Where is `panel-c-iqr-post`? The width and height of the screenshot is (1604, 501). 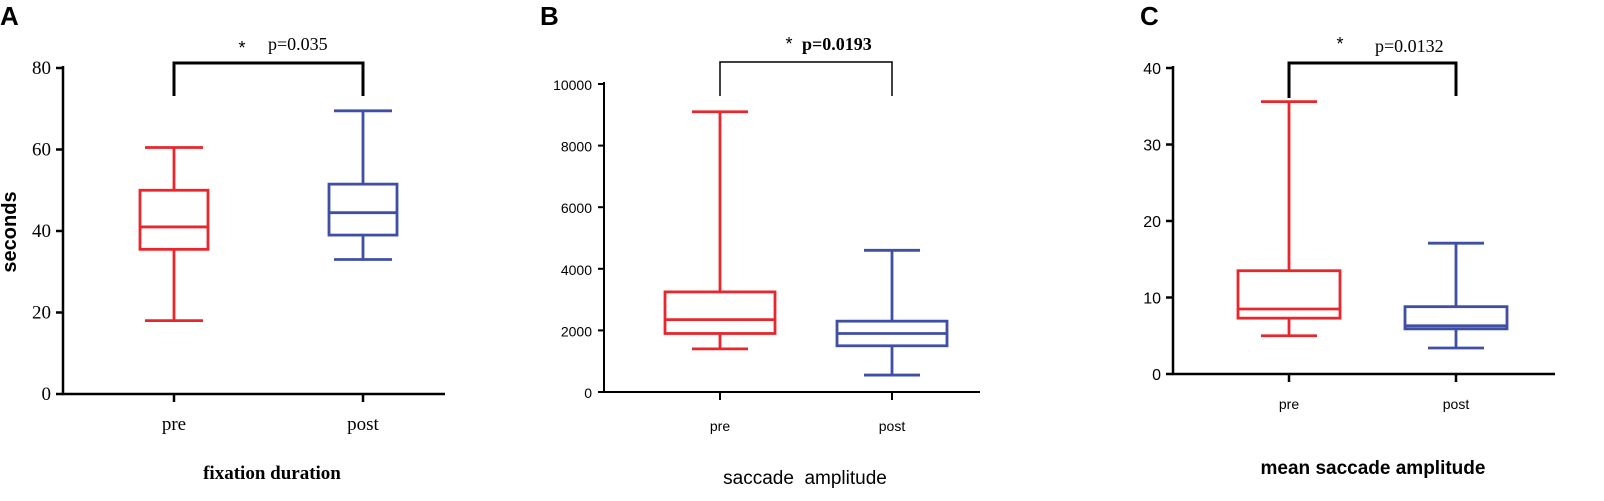 panel-c-iqr-post is located at coordinates (1456, 318).